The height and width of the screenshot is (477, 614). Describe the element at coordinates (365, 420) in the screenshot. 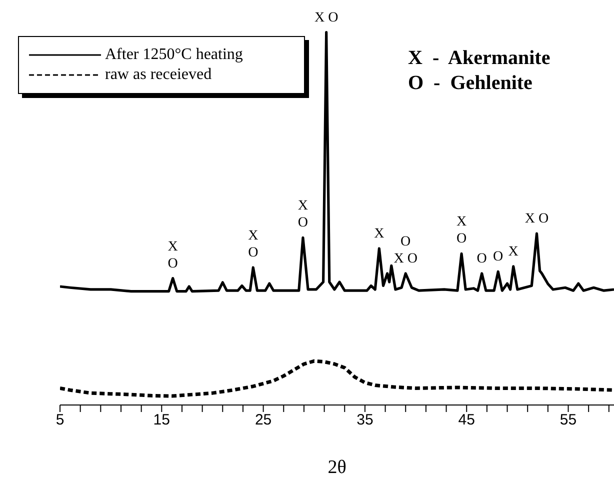

I see `x-tick-label: 35` at that location.